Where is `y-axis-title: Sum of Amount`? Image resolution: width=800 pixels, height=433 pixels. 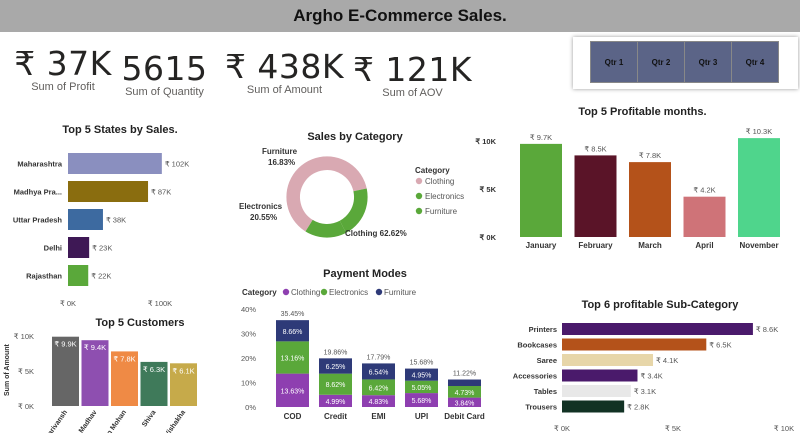 y-axis-title: Sum of Amount is located at coordinates (7, 369).